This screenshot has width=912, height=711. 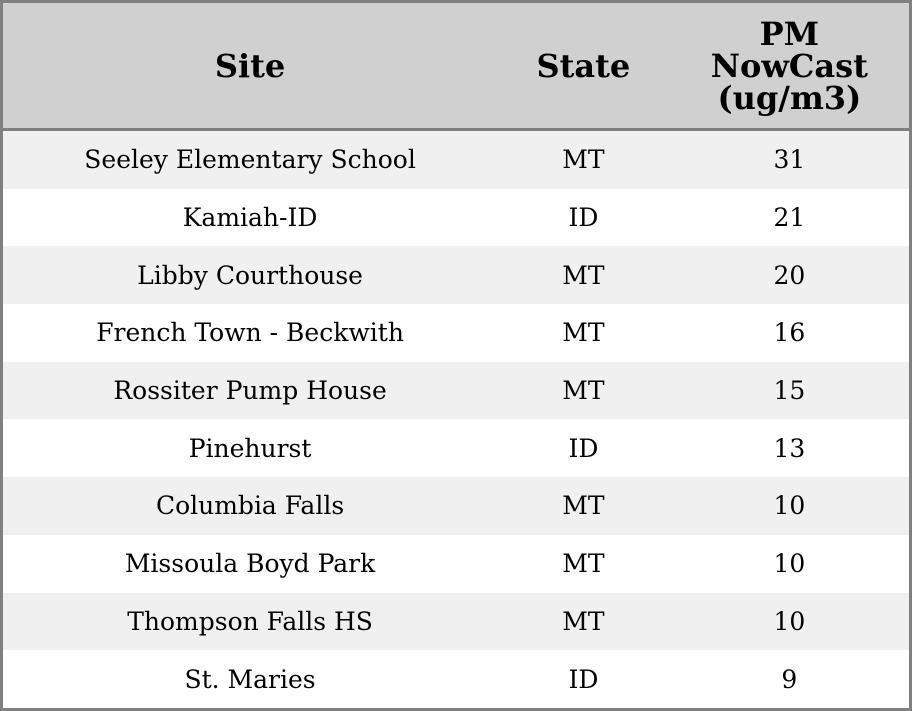 I want to click on header-state: State, so click(x=583, y=66).